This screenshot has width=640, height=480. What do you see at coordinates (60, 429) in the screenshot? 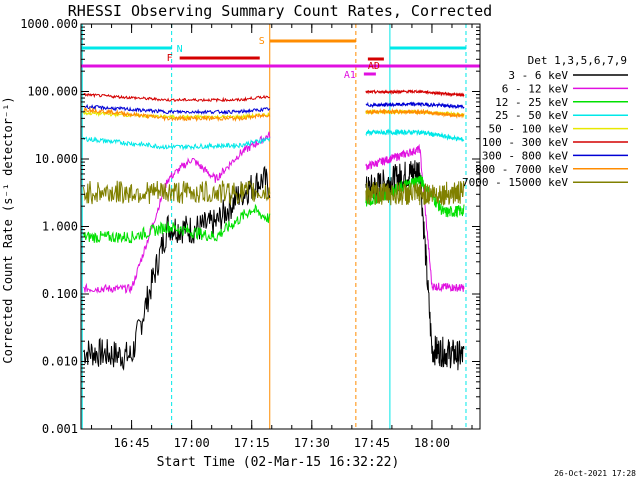
I see `y-tick-label: 0.001` at bounding box center [60, 429].